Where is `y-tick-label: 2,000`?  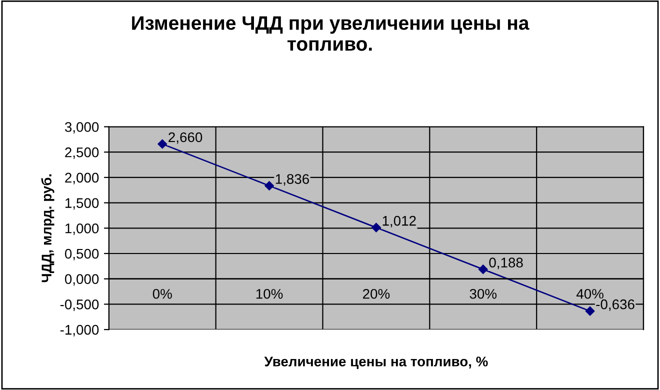 y-tick-label: 2,000 is located at coordinates (82, 178).